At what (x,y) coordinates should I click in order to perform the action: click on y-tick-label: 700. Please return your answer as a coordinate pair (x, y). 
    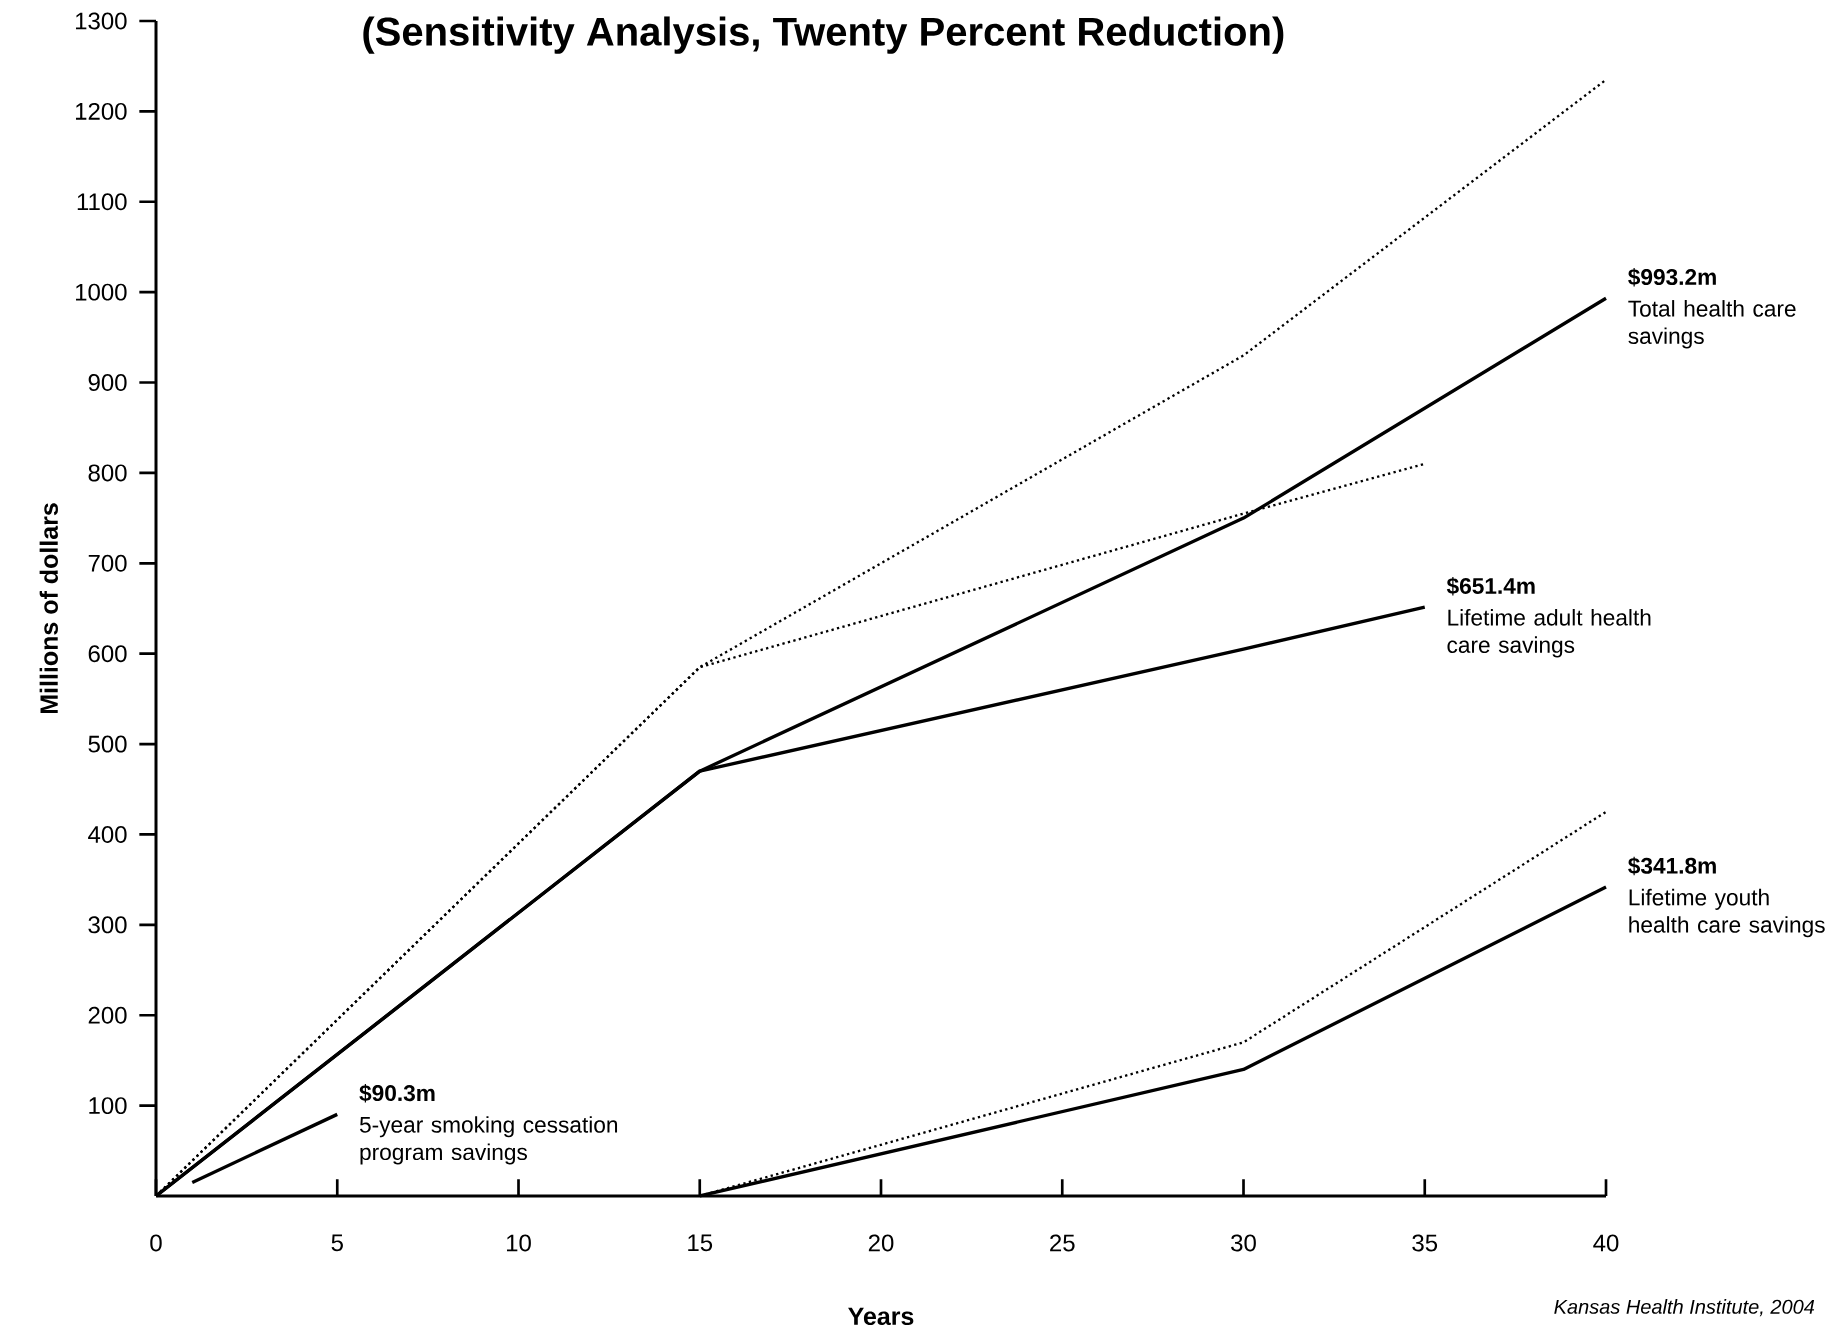
    Looking at the image, I should click on (107, 563).